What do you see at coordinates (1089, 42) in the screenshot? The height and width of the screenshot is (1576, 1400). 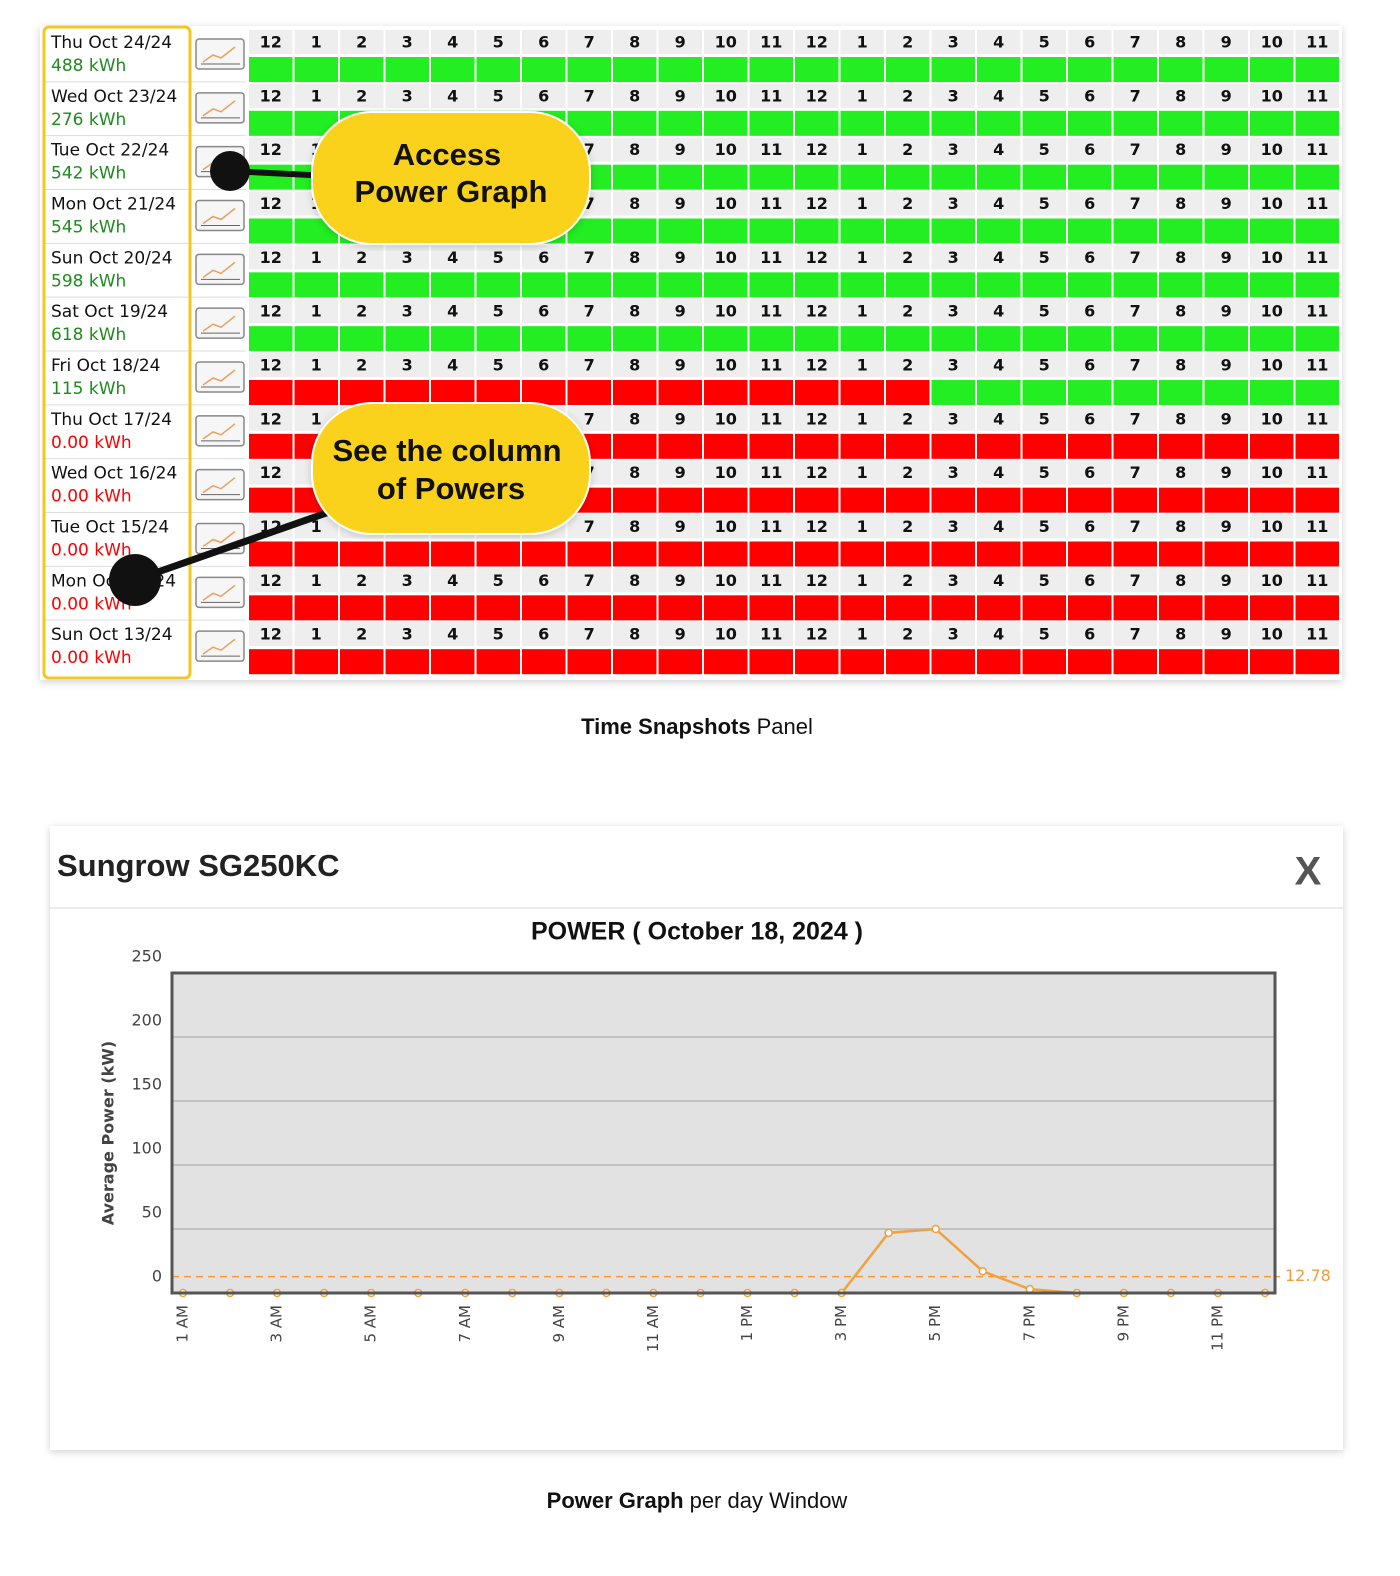 I see `hour-label: 6` at bounding box center [1089, 42].